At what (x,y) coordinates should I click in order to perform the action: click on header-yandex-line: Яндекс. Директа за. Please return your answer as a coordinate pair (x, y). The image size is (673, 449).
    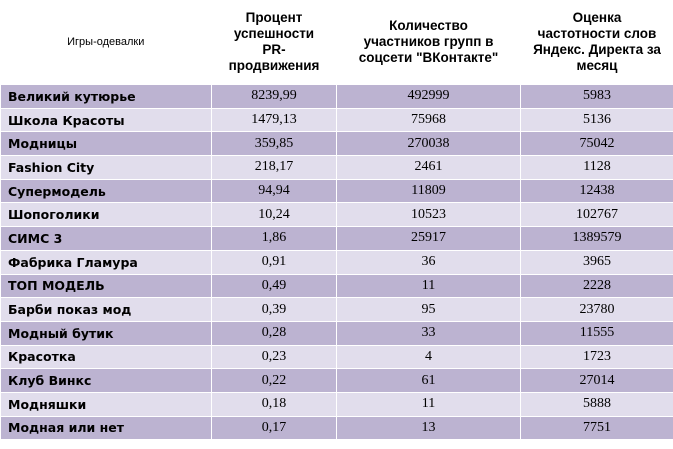
    Looking at the image, I should click on (597, 49).